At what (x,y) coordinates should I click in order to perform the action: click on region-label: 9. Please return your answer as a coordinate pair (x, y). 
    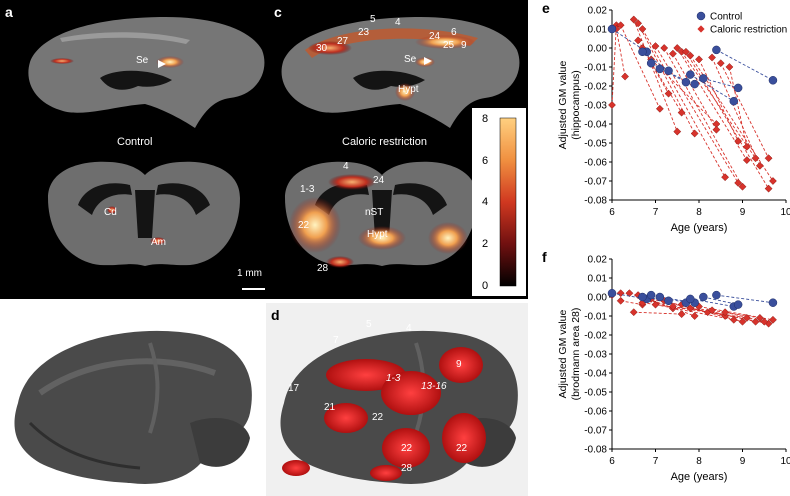
    Looking at the image, I should click on (459, 364).